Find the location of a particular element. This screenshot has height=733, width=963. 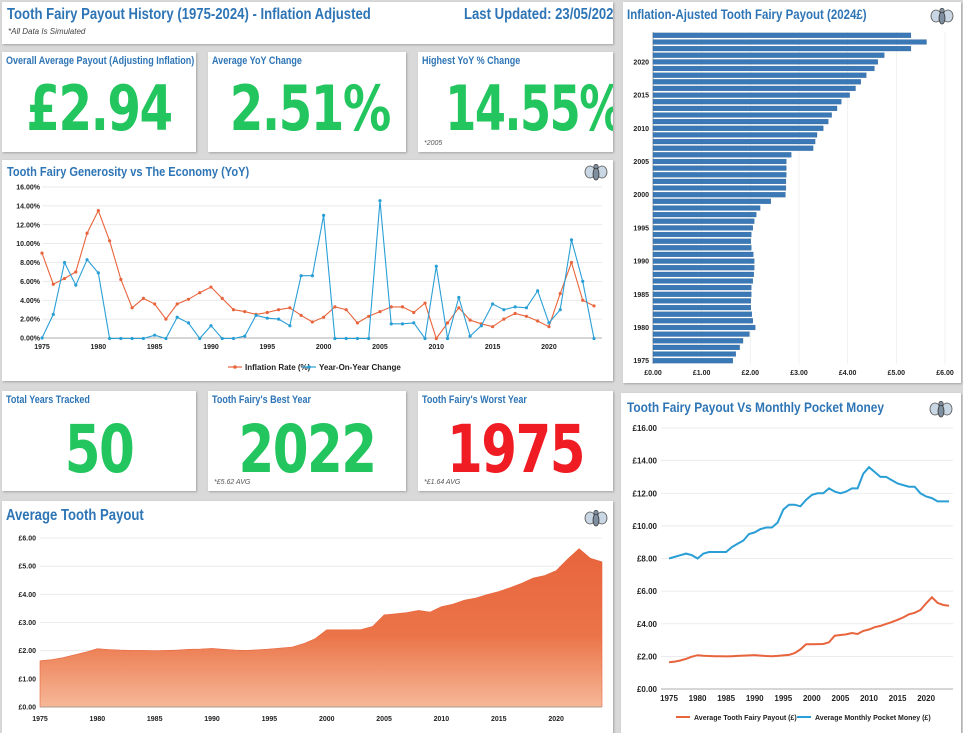

kpi-note: *2005 is located at coordinates (433, 143).